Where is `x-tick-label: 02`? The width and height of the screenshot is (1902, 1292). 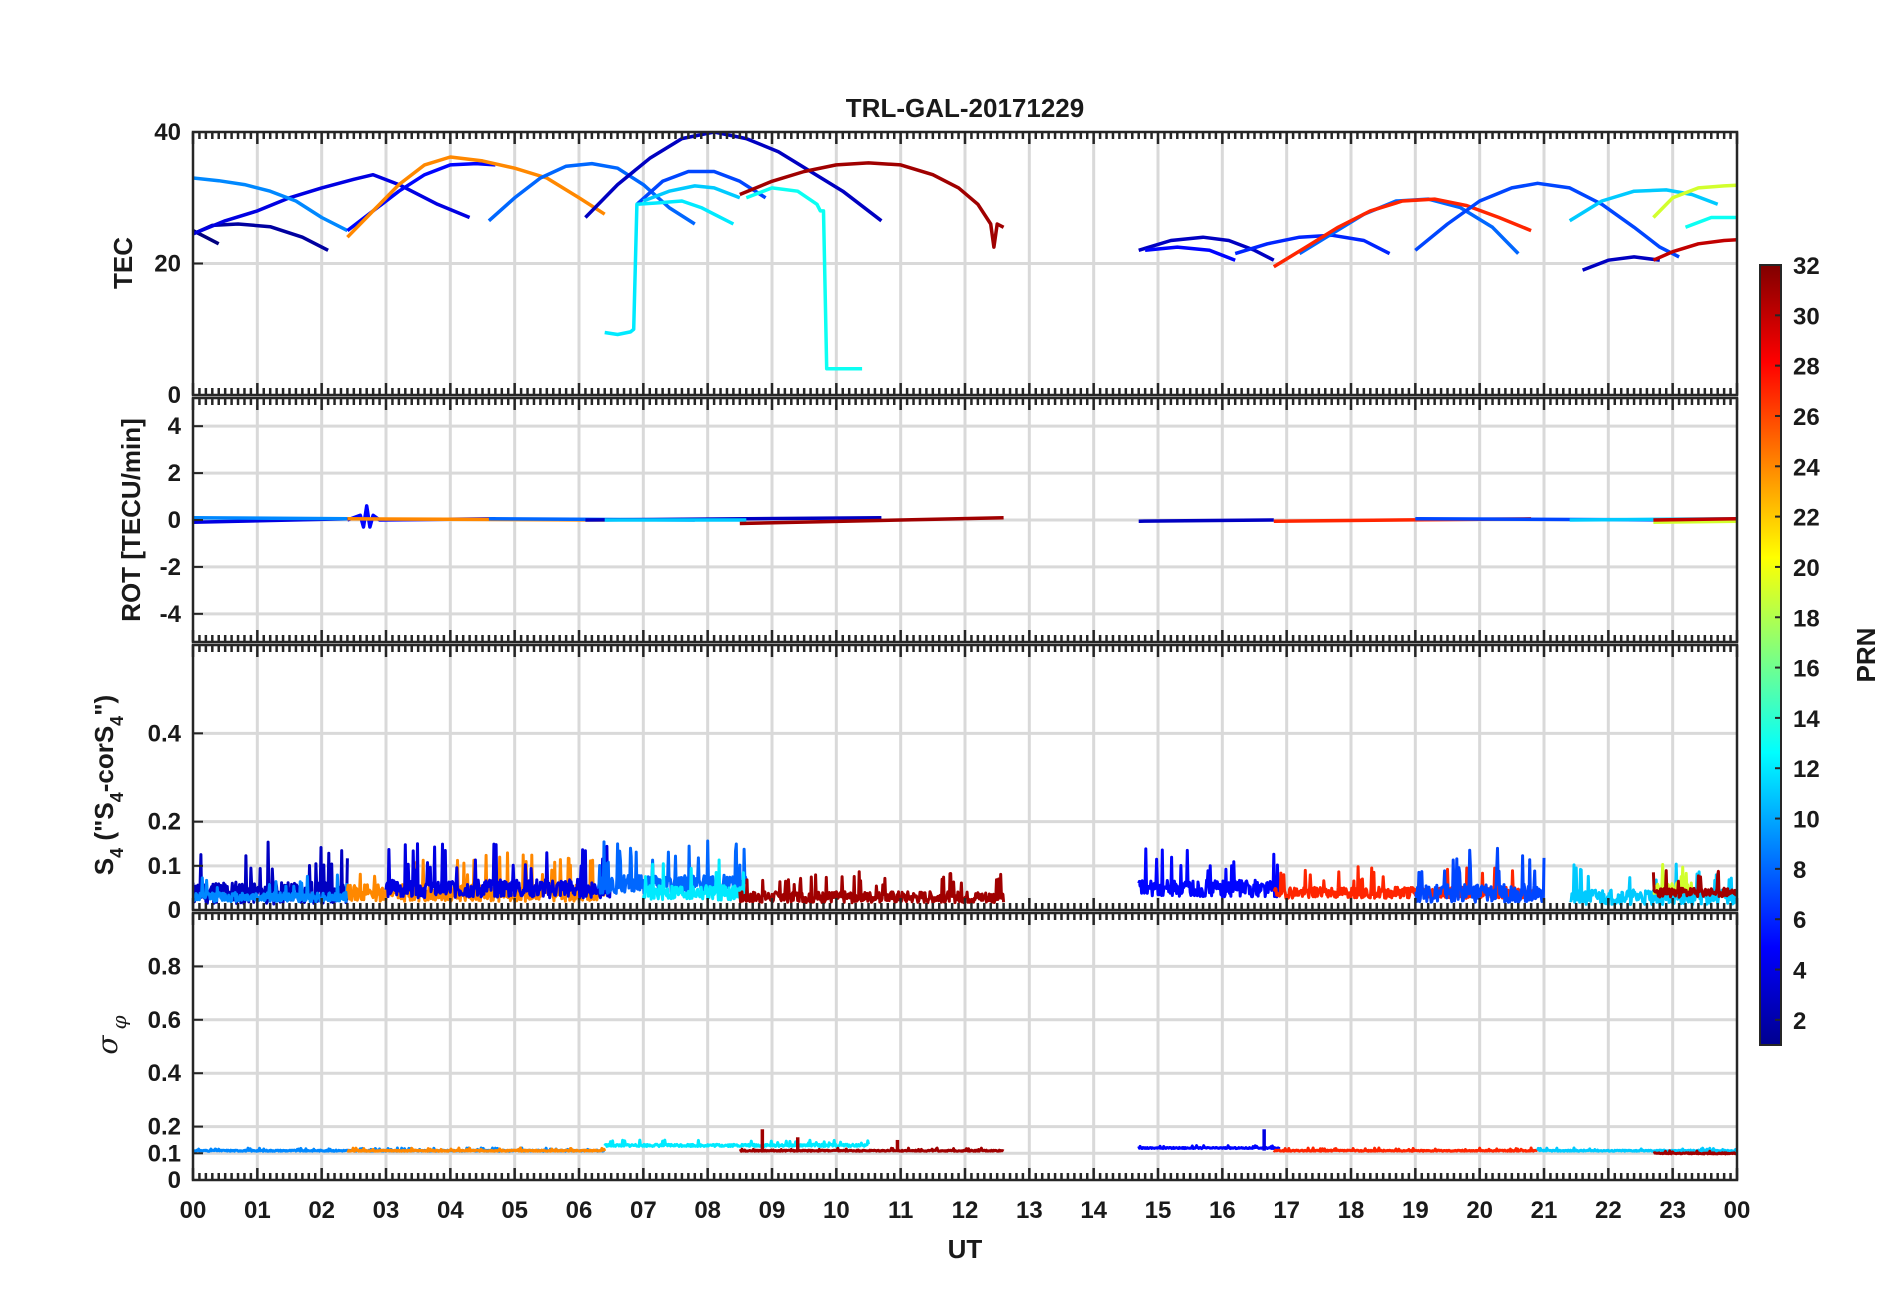 x-tick-label: 02 is located at coordinates (321, 1210).